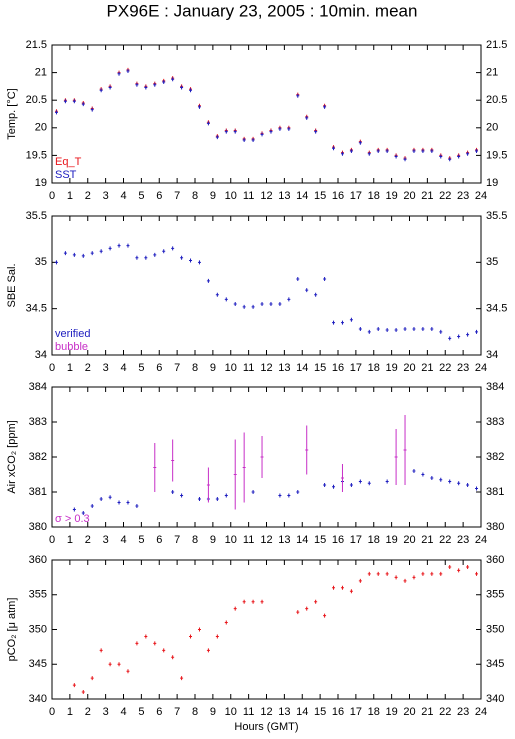  What do you see at coordinates (38, 492) in the screenshot?
I see `y-tick-label: 381` at bounding box center [38, 492].